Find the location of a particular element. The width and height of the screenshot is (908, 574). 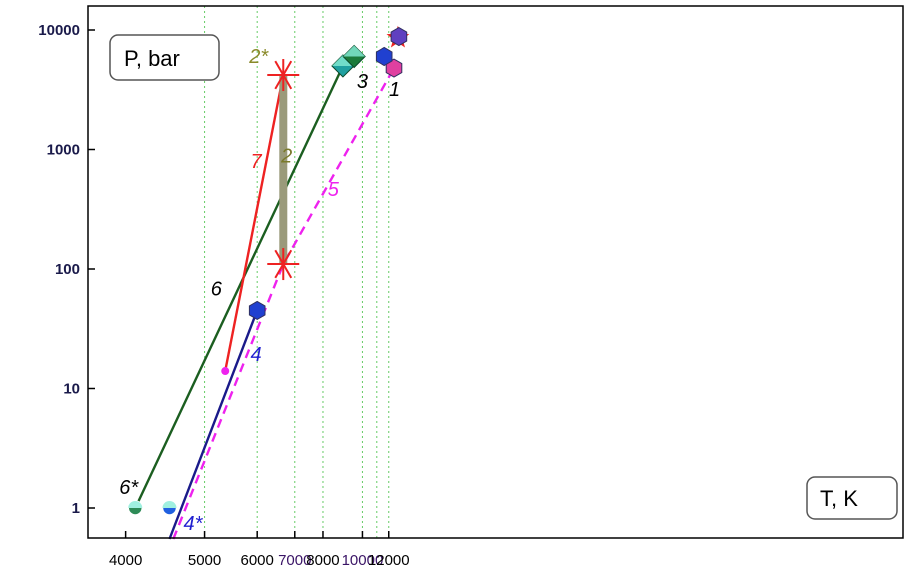

y-tick-label: 1000 is located at coordinates (63, 150).